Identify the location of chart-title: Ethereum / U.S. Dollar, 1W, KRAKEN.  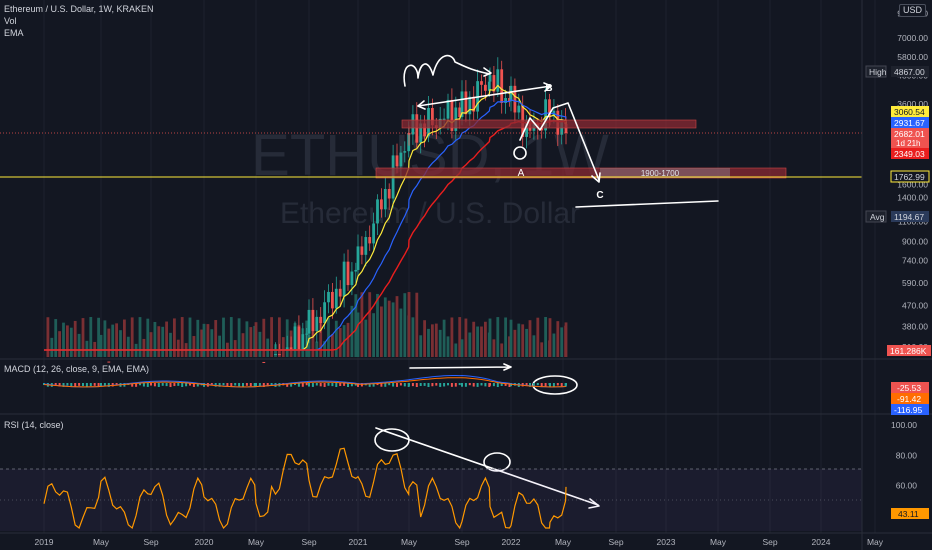
(79, 9).